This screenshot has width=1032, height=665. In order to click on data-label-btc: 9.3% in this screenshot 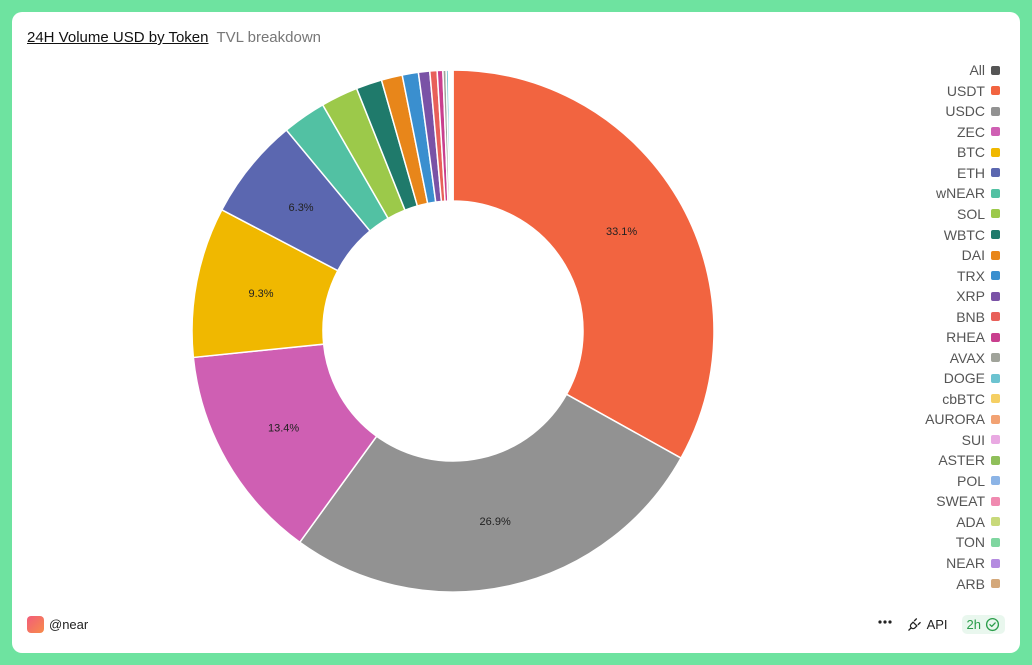, I will do `click(261, 294)`.